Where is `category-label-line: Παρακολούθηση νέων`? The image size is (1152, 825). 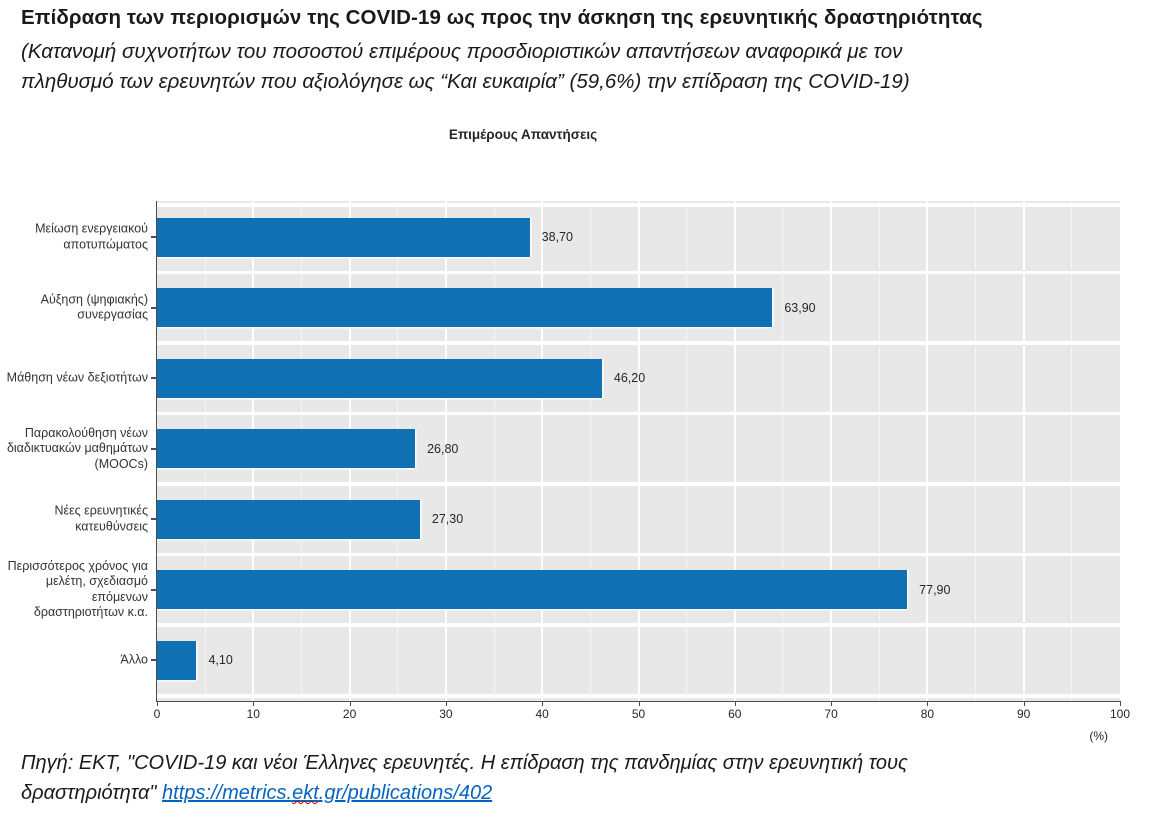 category-label-line: Παρακολούθηση νέων is located at coordinates (86, 432).